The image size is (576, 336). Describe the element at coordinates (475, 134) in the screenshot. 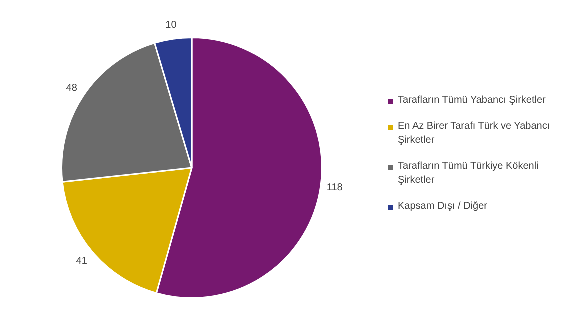

I see `legend-label: En Az Birer Tarafı Türk ve Yabancı Şirketler` at that location.